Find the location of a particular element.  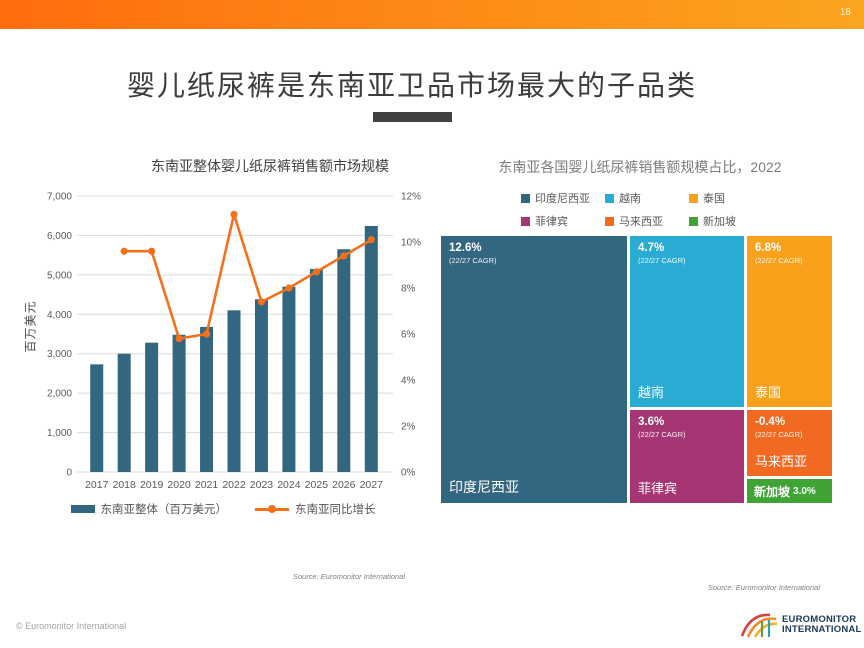

bar-2020 is located at coordinates (179, 403).